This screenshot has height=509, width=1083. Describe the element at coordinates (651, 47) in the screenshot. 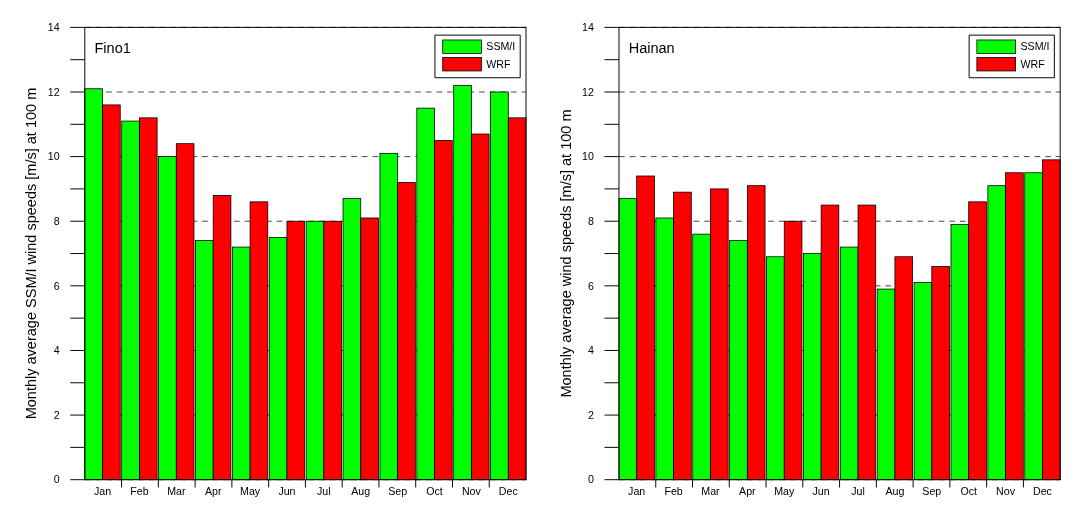

I see `text: Hainan` at that location.